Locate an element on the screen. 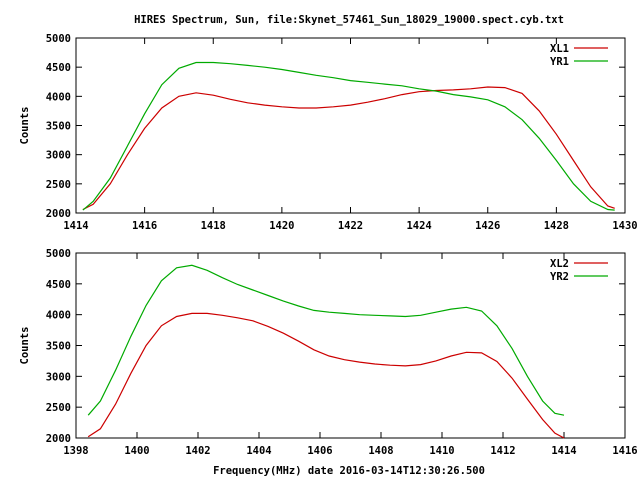 The image size is (640, 480). x-tick-label: 1404 is located at coordinates (258, 451).